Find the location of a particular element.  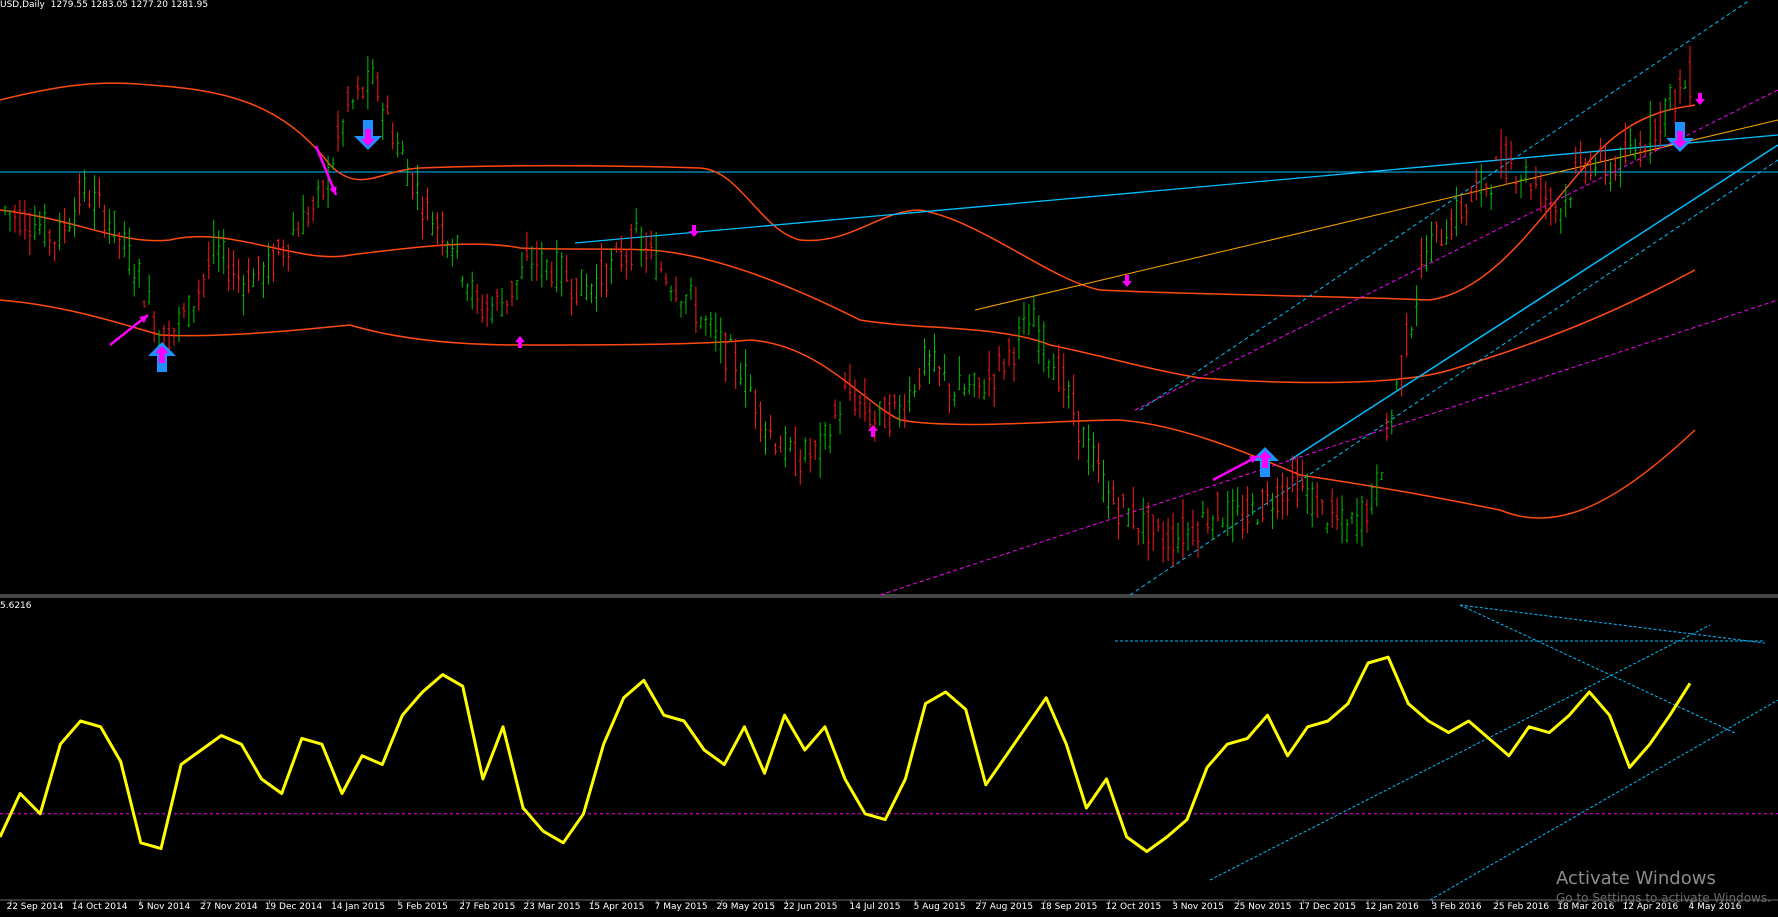

time-axis-label: 14 Oct 2014 is located at coordinates (100, 907).